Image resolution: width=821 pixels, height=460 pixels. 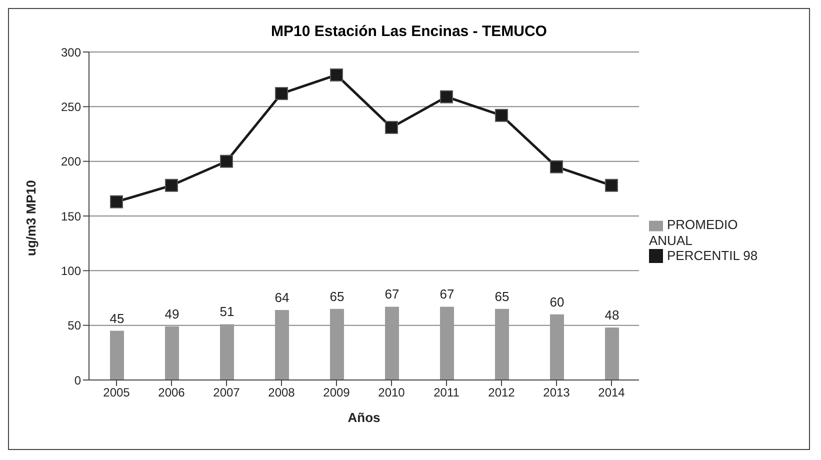 I want to click on data-label: 45, so click(x=117, y=318).